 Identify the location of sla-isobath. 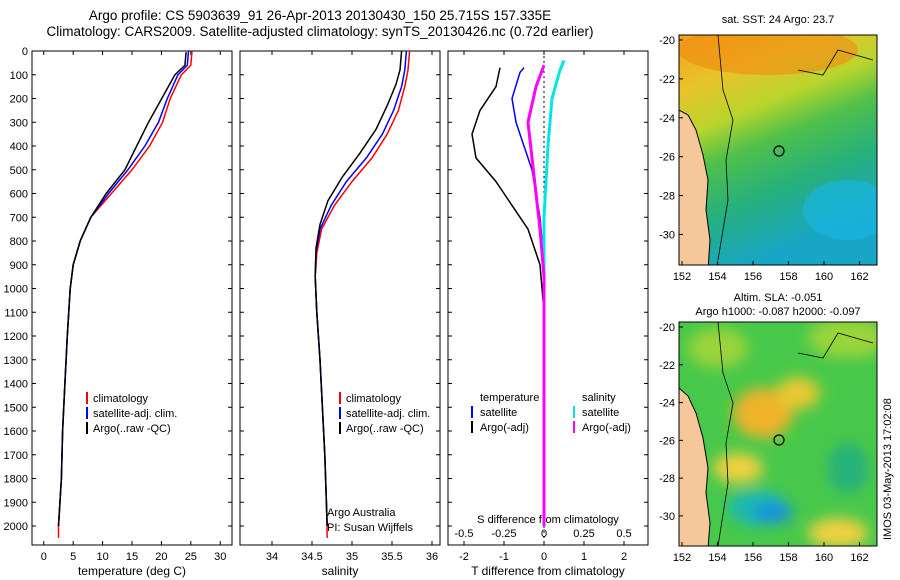
(795, 434).